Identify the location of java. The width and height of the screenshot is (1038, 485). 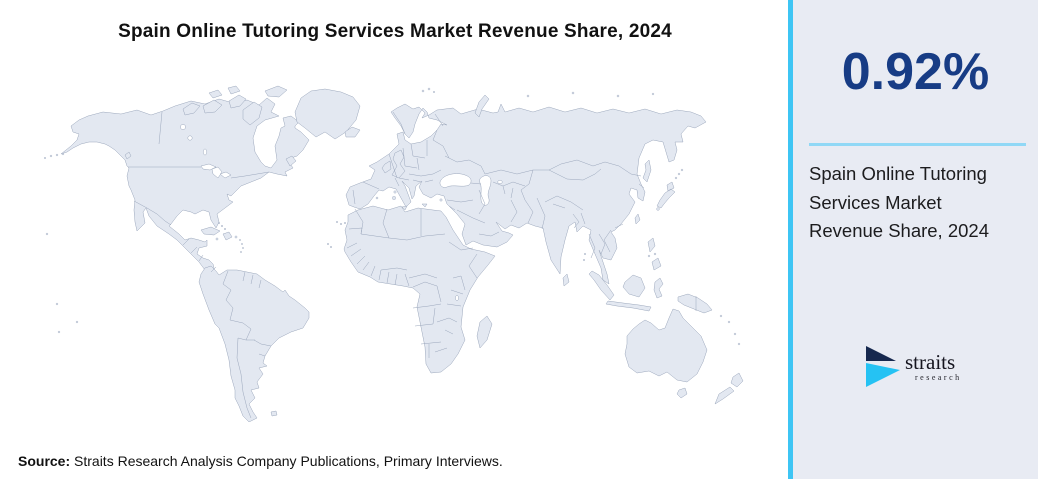
(628, 306).